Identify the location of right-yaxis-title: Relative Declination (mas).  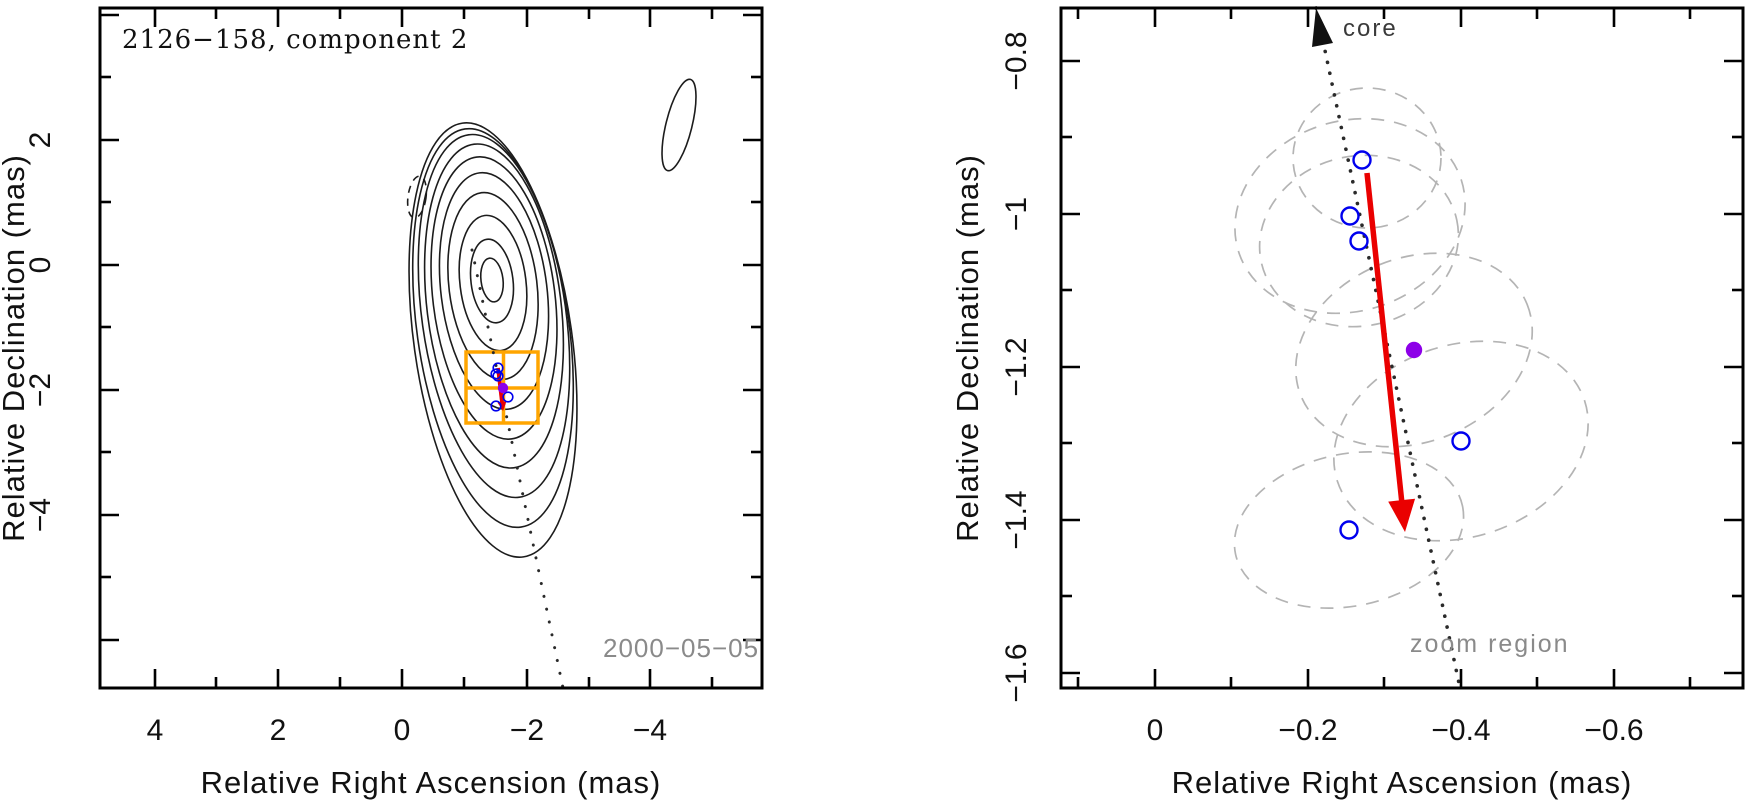
(967, 348).